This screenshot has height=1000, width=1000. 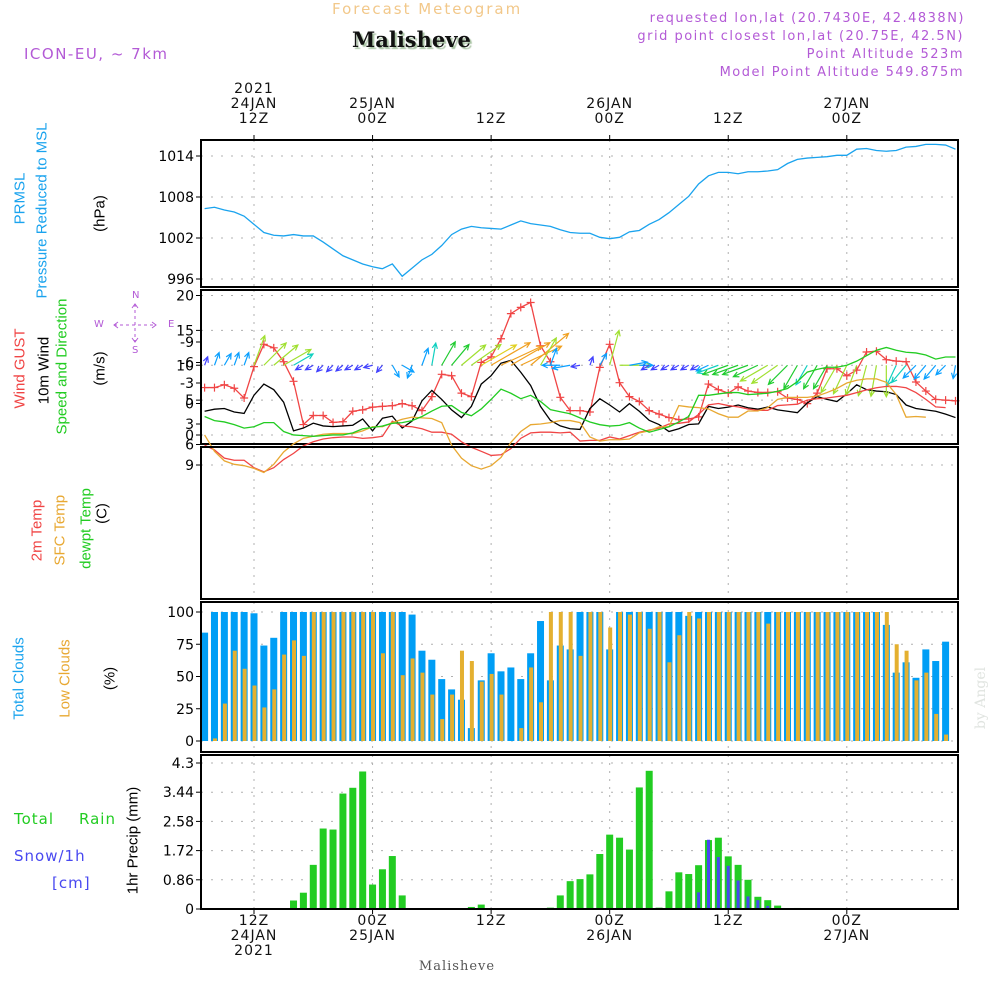 I want to click on pressure-panel: 996 1002 1008 1014, so click(x=558, y=213).